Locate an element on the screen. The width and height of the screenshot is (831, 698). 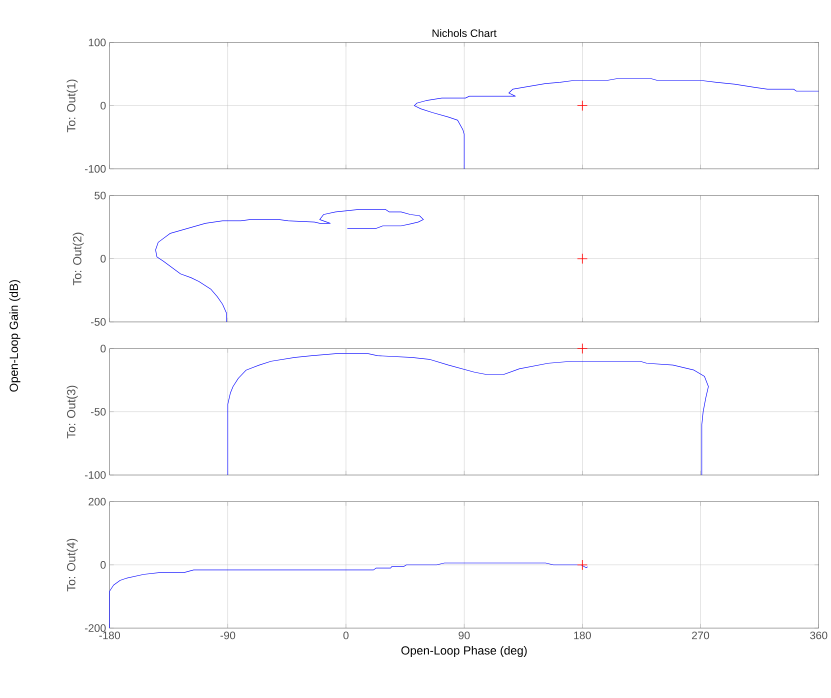
x-tick-label: 0 is located at coordinates (346, 635).